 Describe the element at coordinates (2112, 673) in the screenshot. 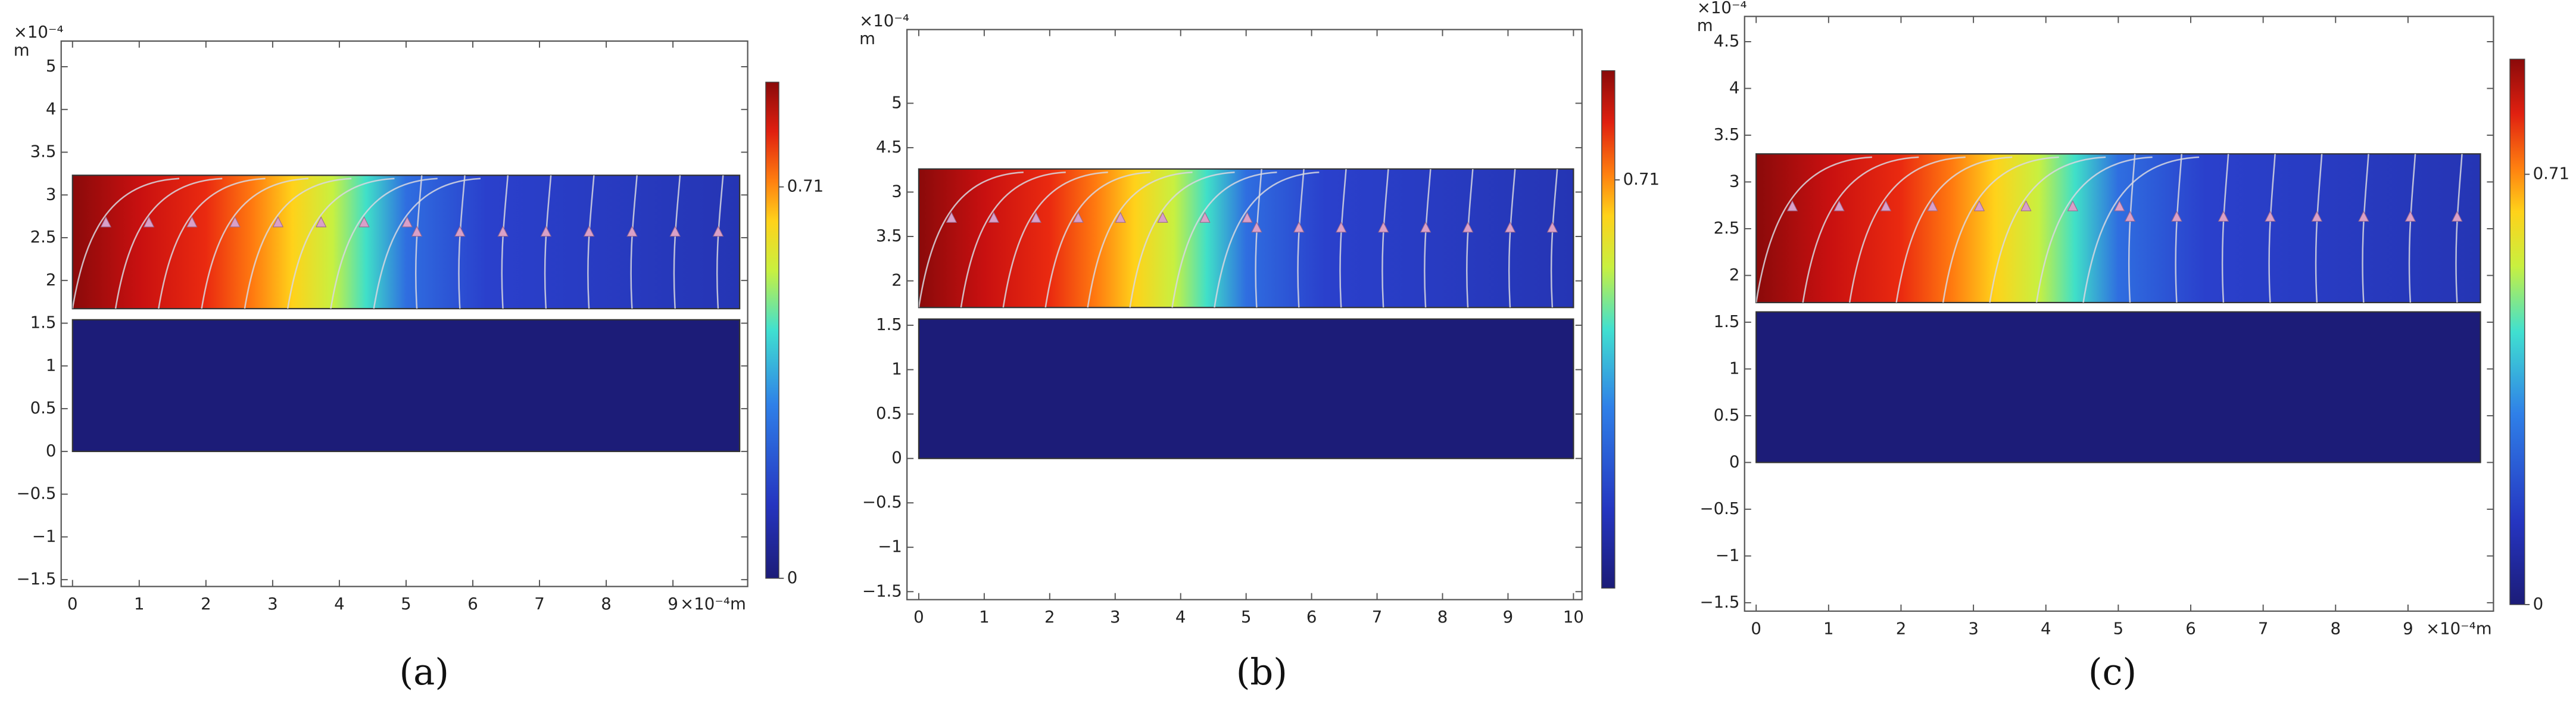

I see `caption: (c)` at that location.